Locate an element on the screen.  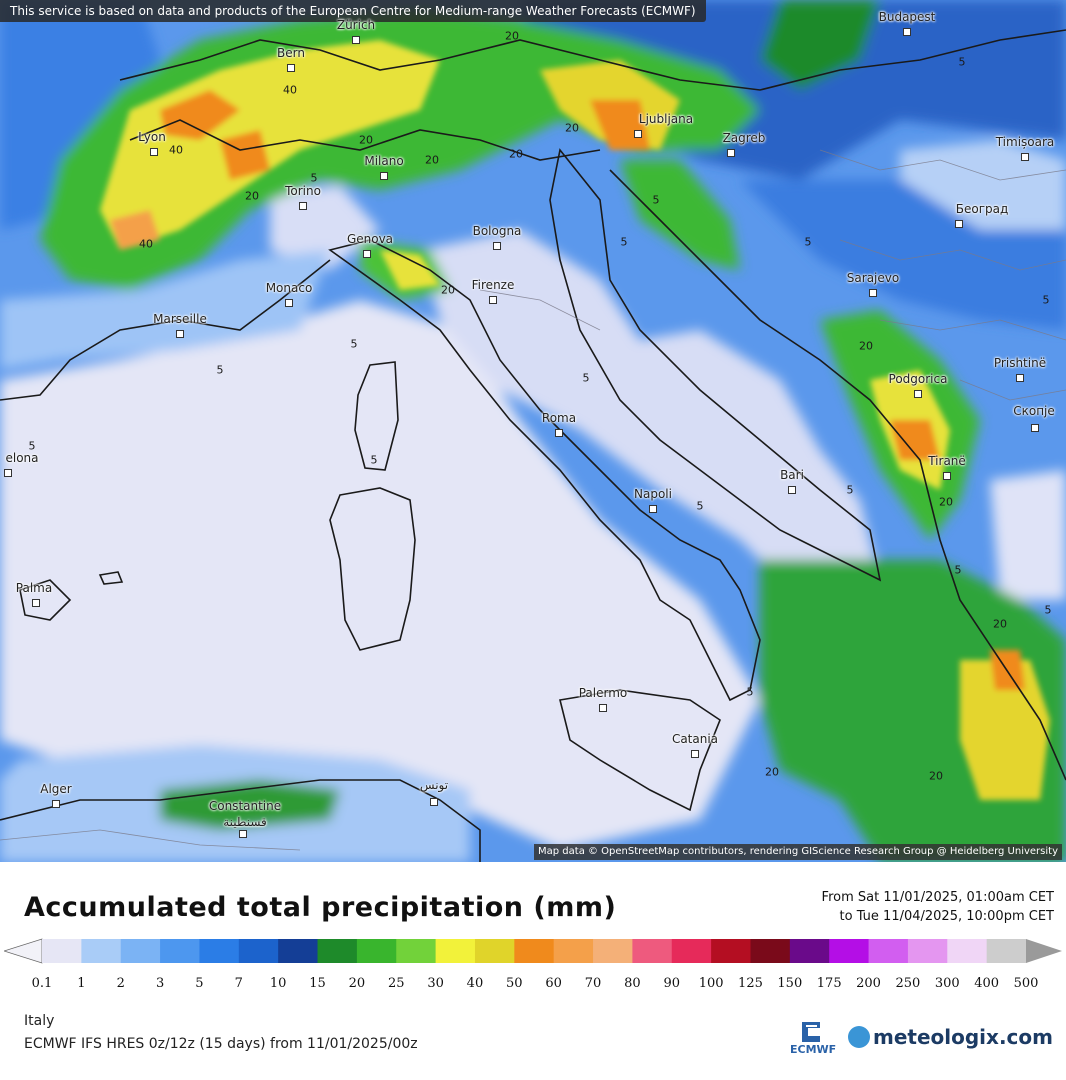
city-dot-torino is located at coordinates (303, 206).